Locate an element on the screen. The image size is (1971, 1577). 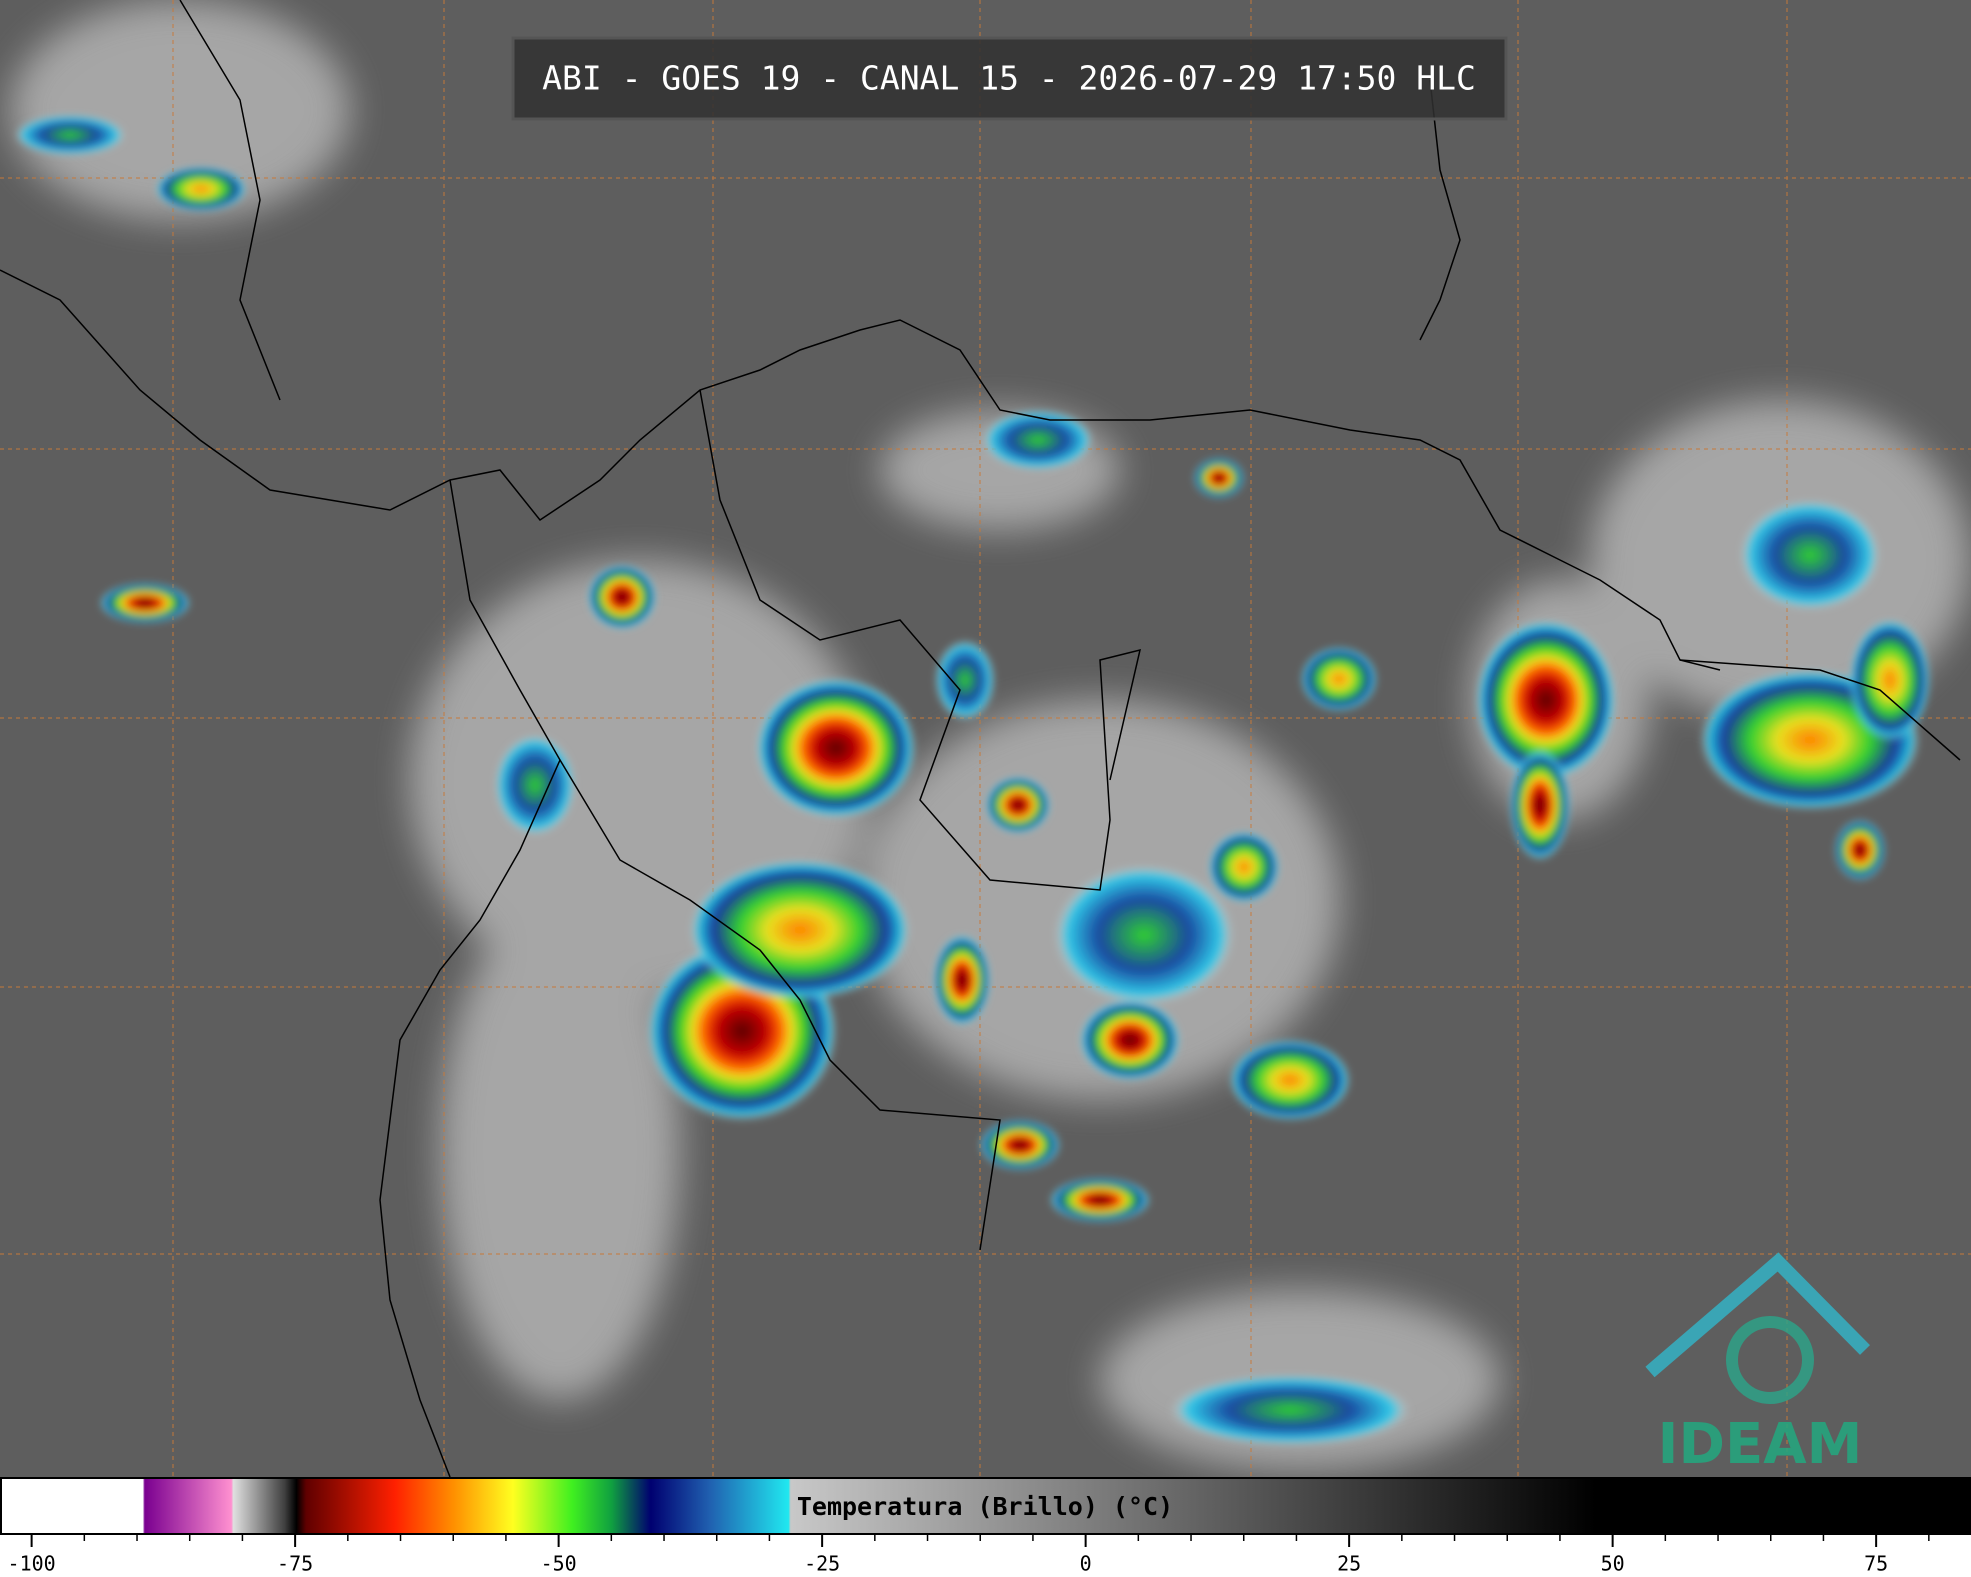
logo-text: IDEAM is located at coordinates (1760, 1444).